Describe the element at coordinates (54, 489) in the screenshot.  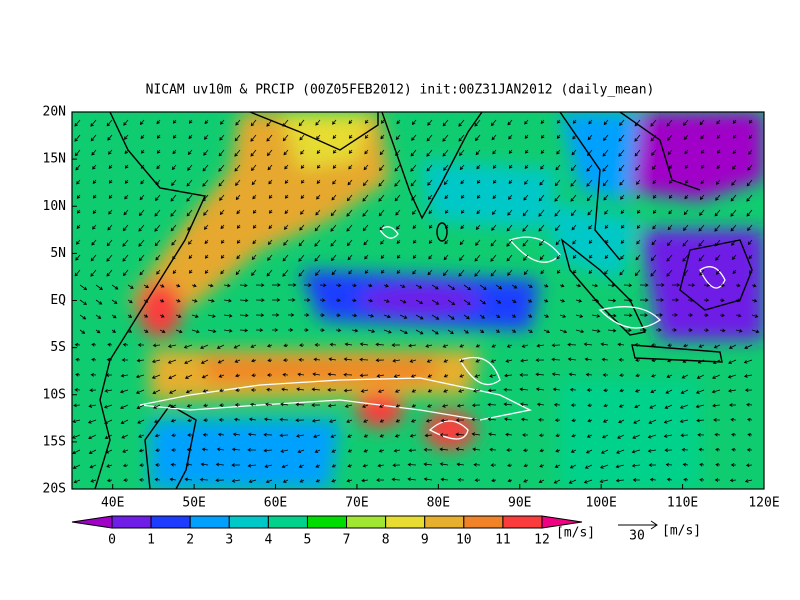
I see `latitude-label: 20S` at that location.